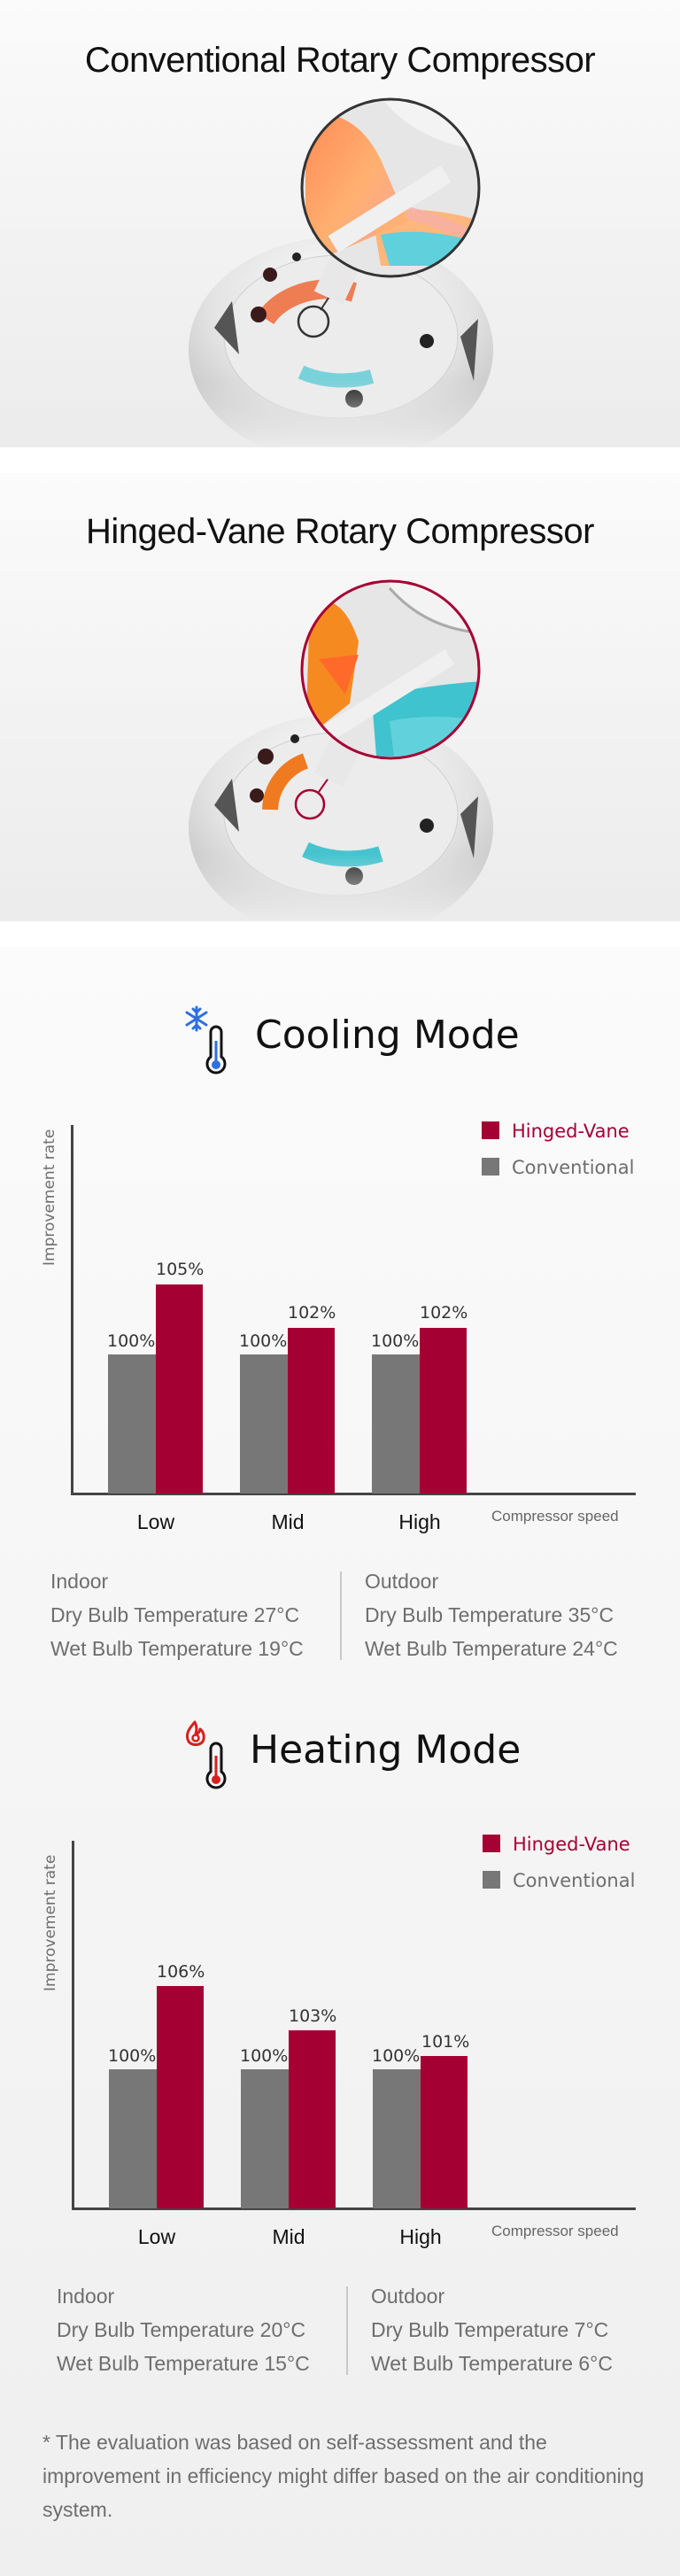  I want to click on heating-high-hinged-value: 101%, so click(445, 2042).